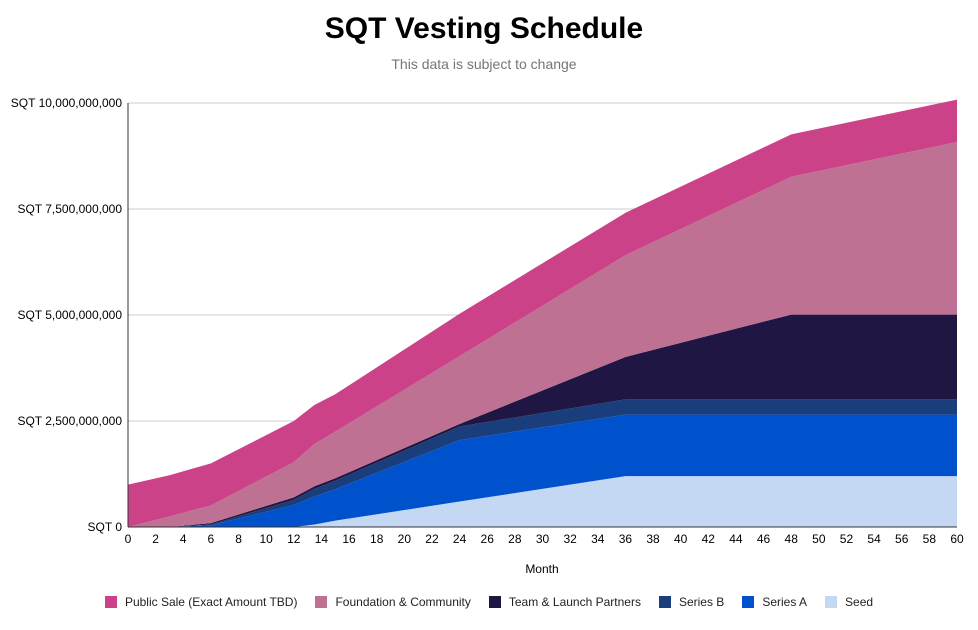 The image size is (978, 630). I want to click on legend-label: Foundation & Community, so click(403, 602).